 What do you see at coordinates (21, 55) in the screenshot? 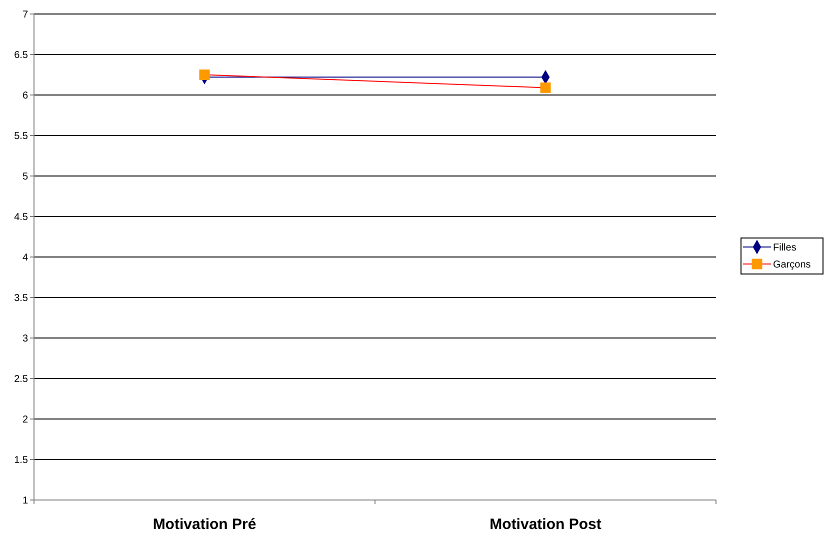
I see `y-tick-label: 6.5` at bounding box center [21, 55].